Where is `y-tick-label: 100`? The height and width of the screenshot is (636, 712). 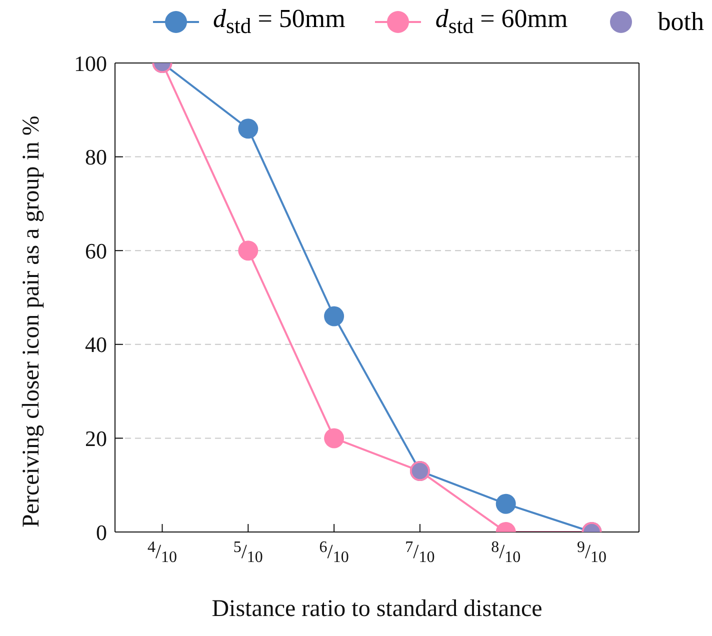 y-tick-label: 100 is located at coordinates (90, 63).